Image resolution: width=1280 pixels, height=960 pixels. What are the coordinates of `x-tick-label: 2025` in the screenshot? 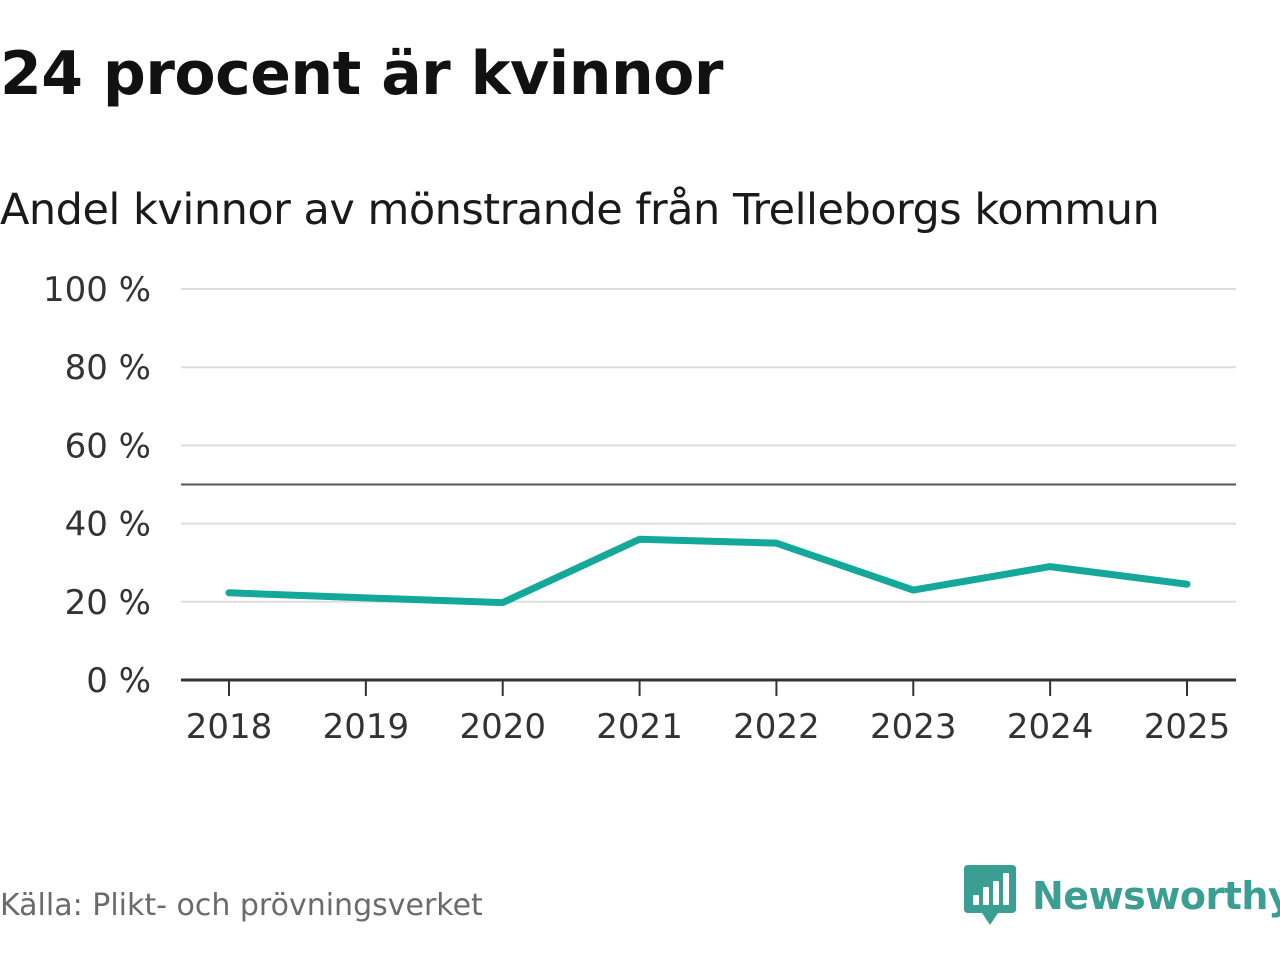 It's located at (1187, 727).